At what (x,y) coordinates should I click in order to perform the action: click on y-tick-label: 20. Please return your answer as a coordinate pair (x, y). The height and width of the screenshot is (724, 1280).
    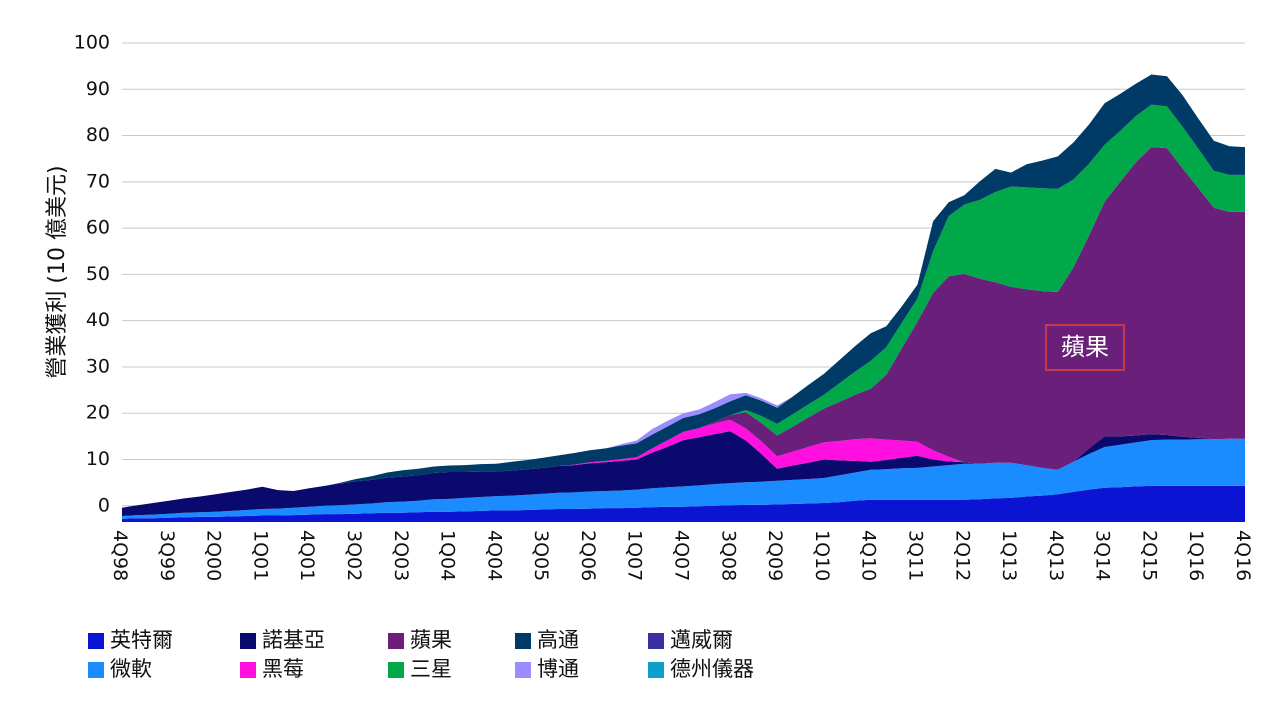
    Looking at the image, I should click on (98, 413).